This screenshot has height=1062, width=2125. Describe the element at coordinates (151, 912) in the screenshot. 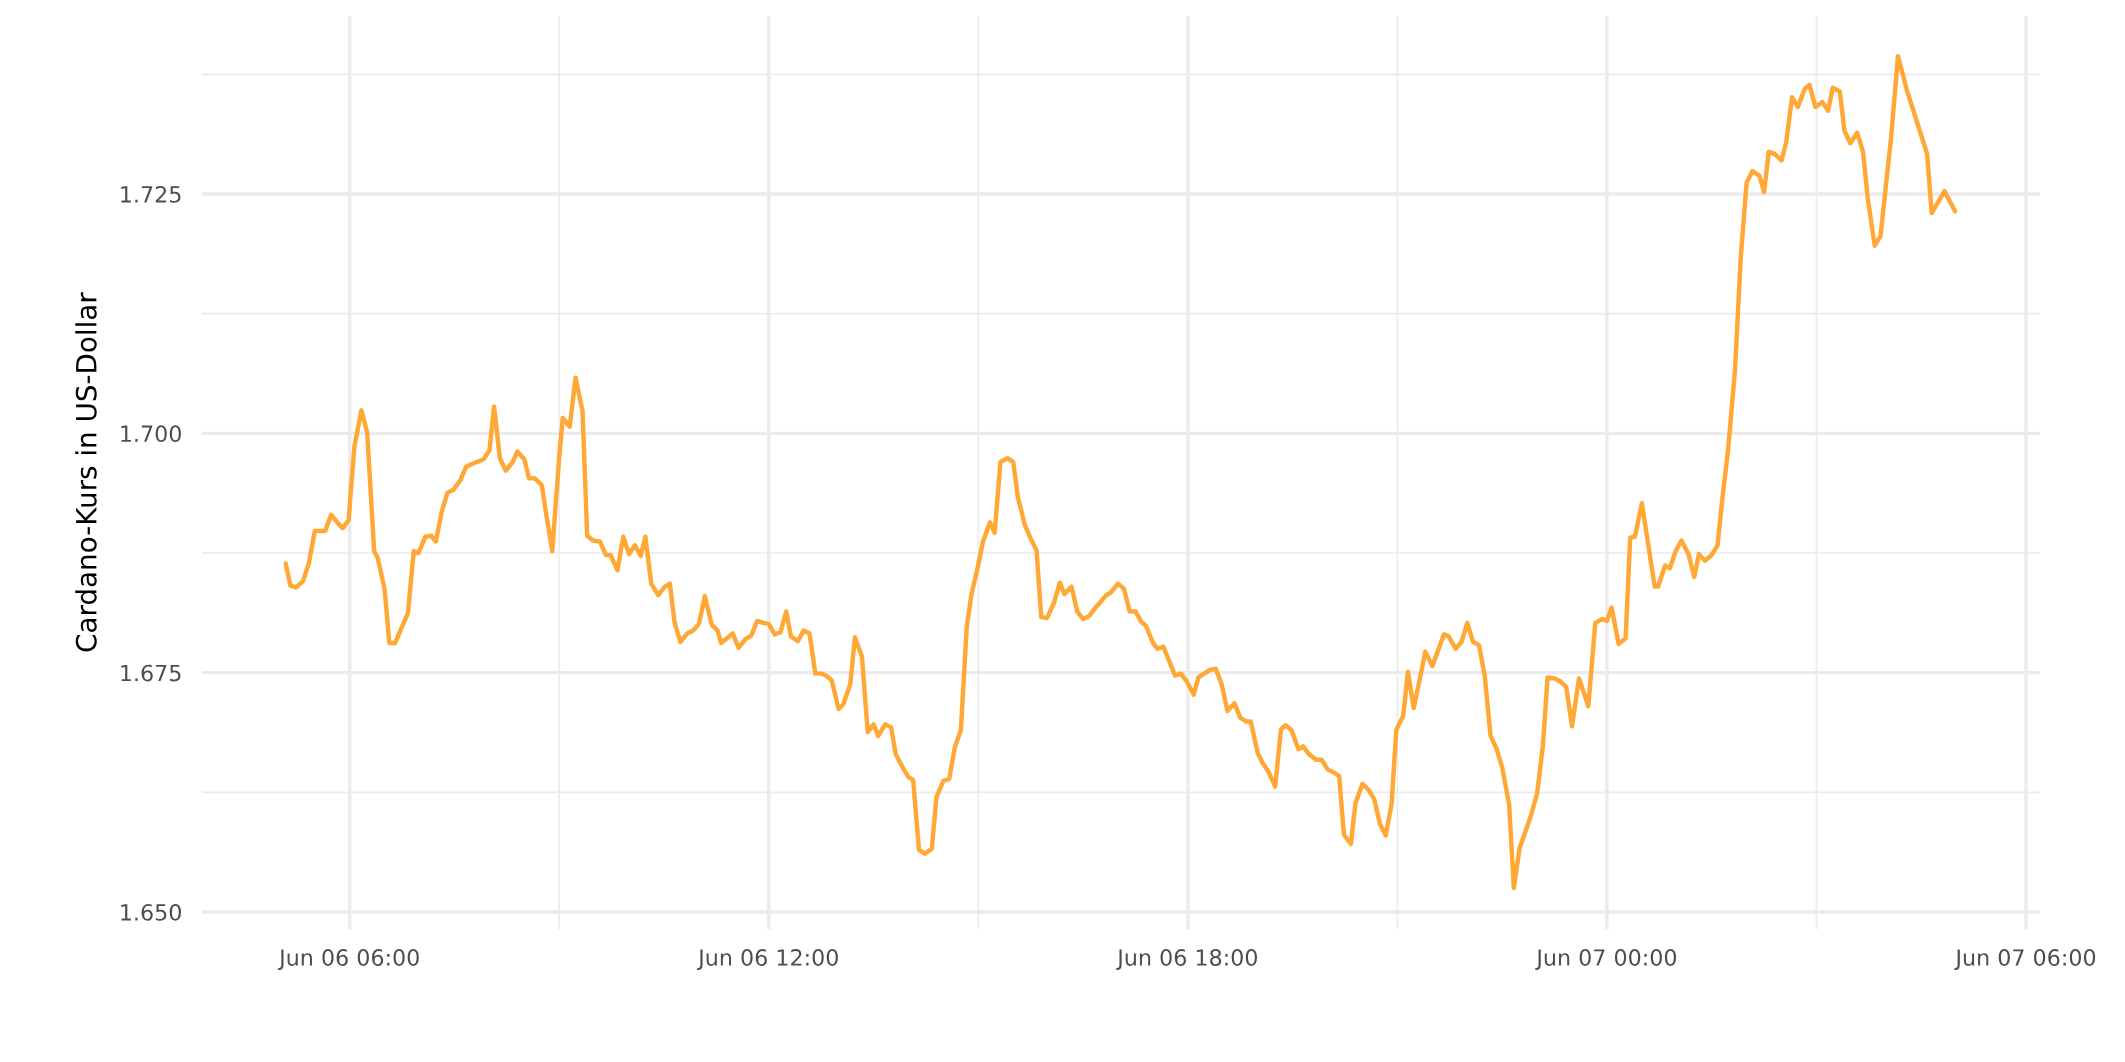

I see `y-tick-label: 1.650` at that location.